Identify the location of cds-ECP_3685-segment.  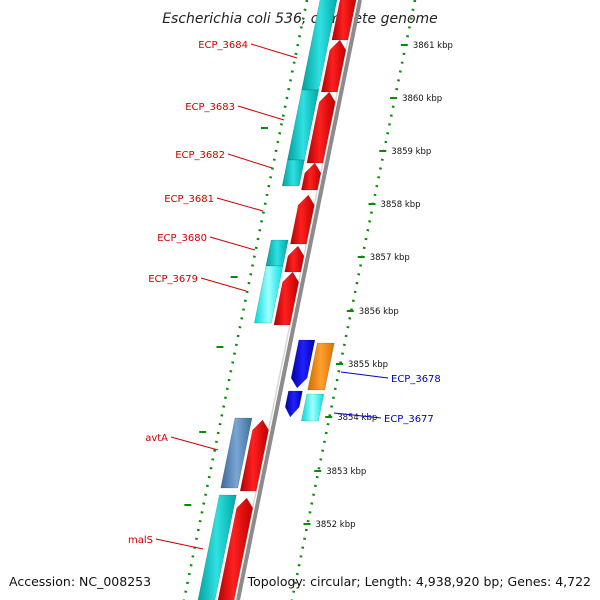
(344, 20).